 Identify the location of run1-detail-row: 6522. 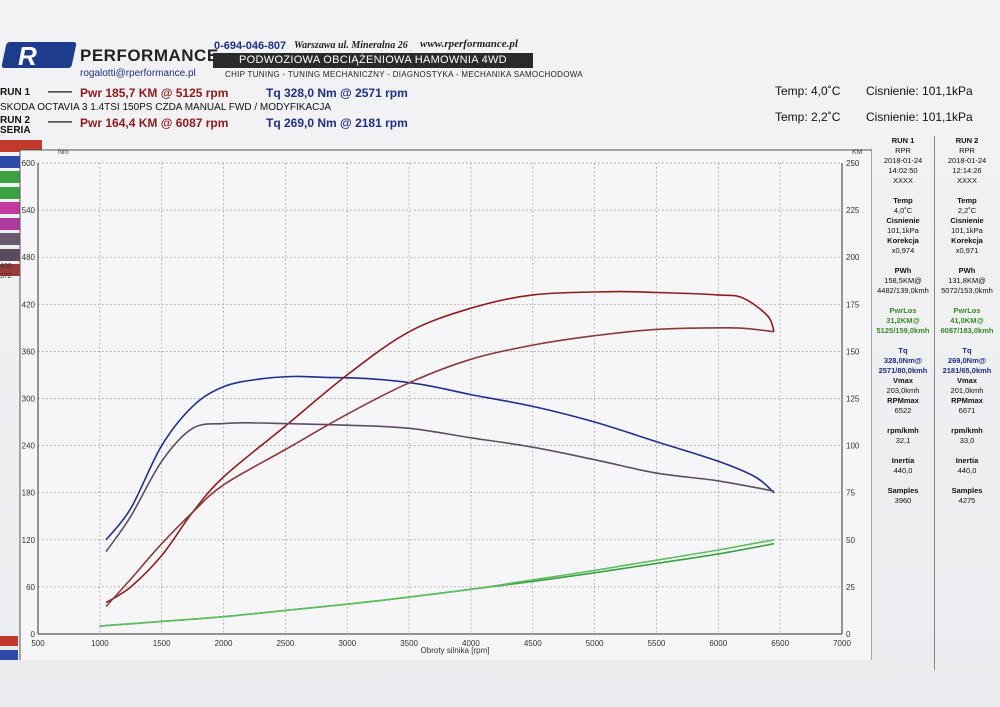
(903, 410).